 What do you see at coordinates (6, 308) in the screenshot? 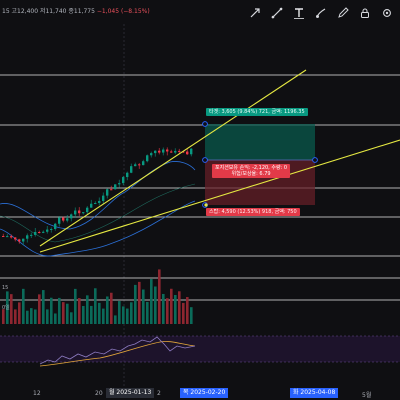
I see `left-axis-bottom: 0일` at bounding box center [6, 308].